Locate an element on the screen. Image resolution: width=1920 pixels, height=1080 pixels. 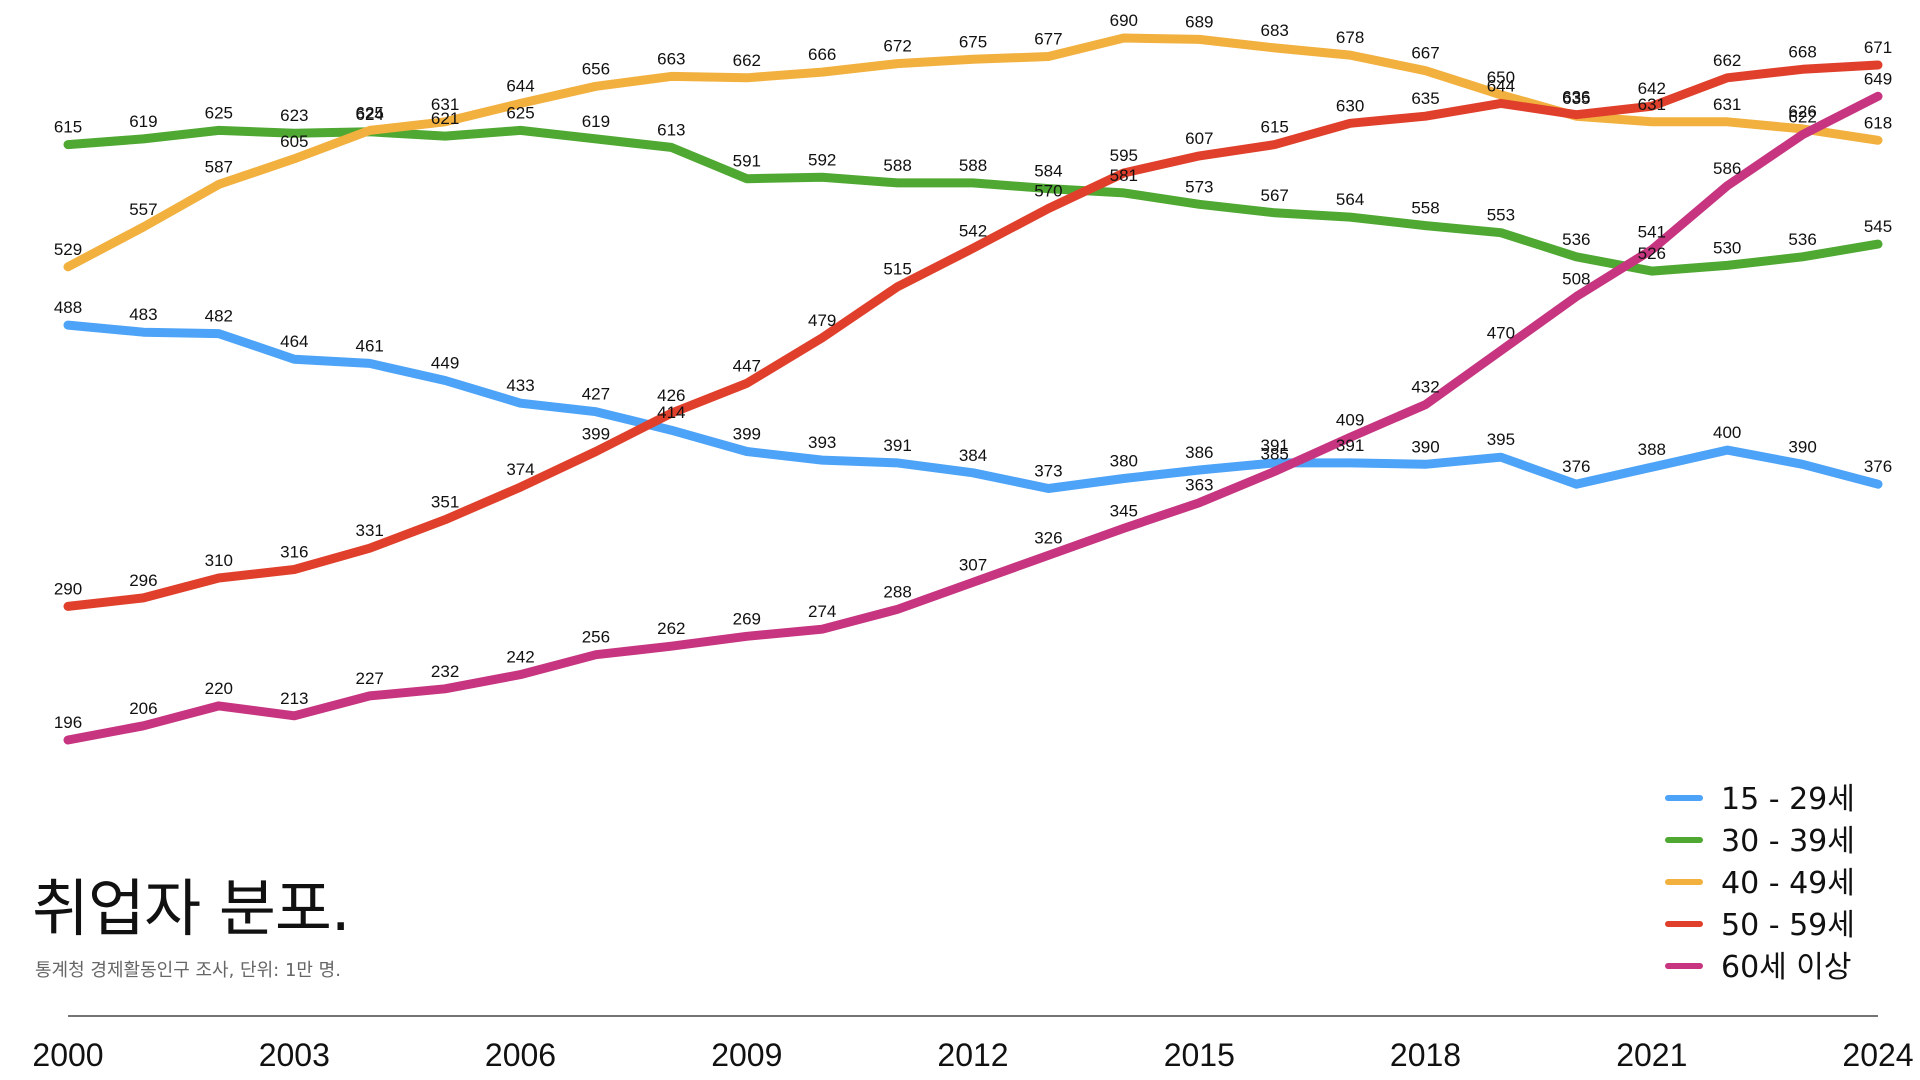
series-5-data-label: 385 is located at coordinates (1275, 453).